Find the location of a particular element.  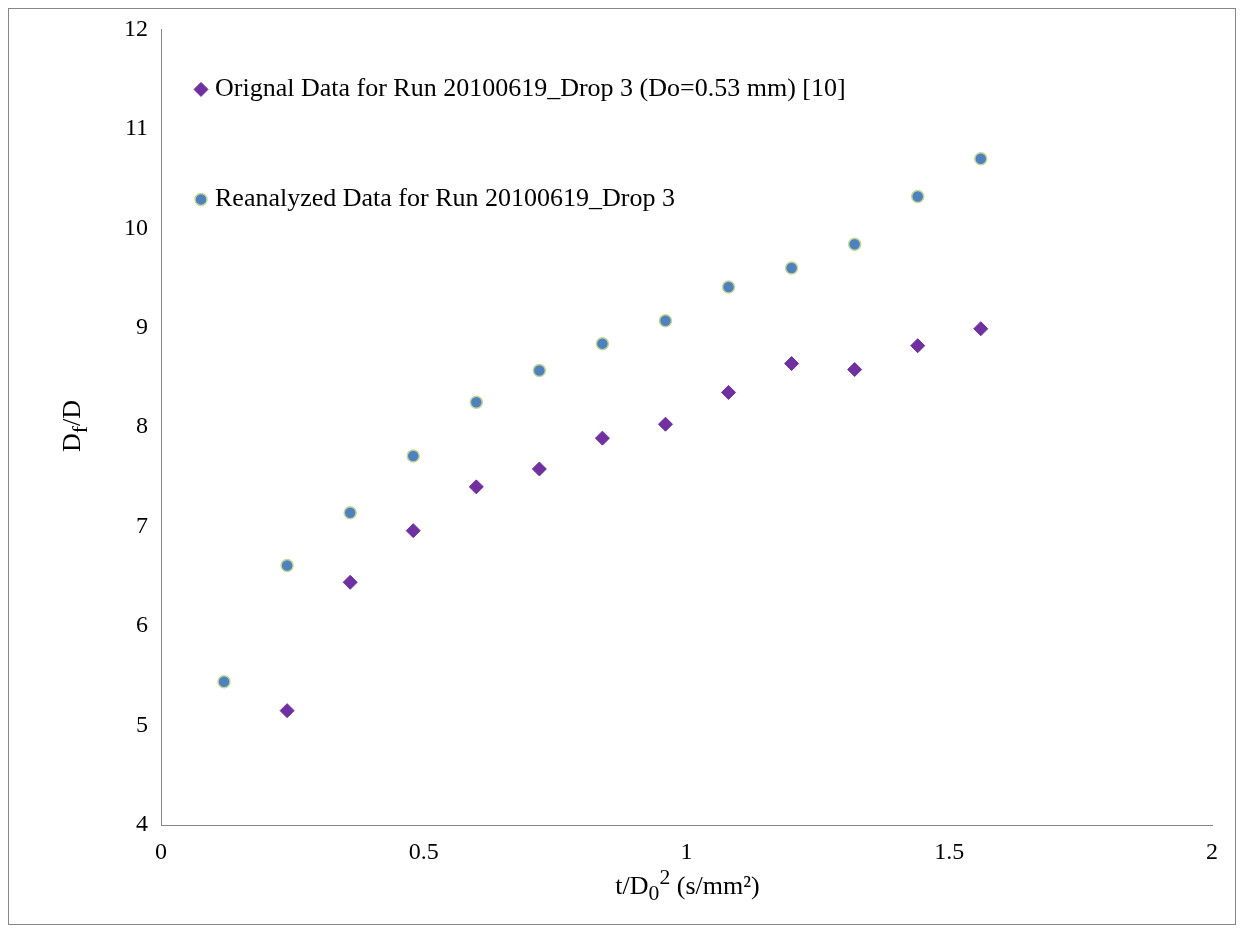

y-tick-label: 8 is located at coordinates (142, 425).